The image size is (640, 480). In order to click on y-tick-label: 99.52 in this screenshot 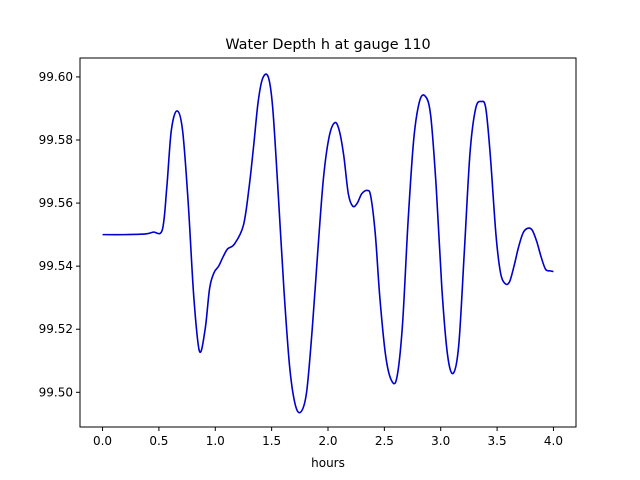, I will do `click(56, 329)`.